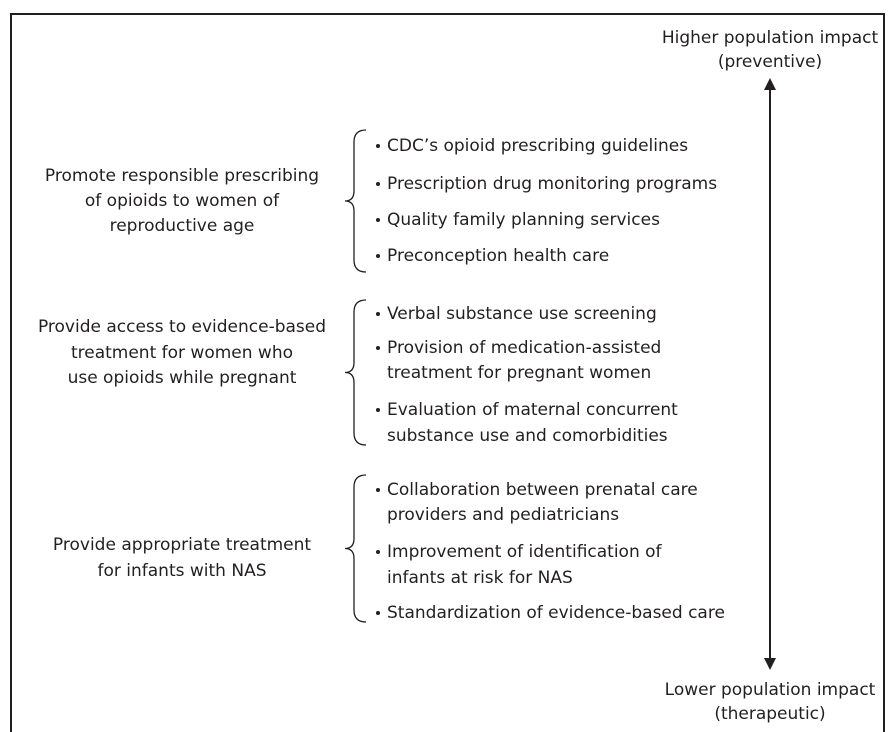 The width and height of the screenshot is (895, 732). What do you see at coordinates (498, 256) in the screenshot?
I see `item-text: Preconception health care` at bounding box center [498, 256].